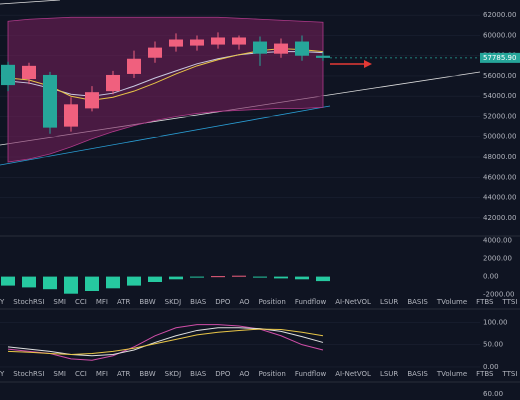 The image size is (520, 400). Describe the element at coordinates (499, 177) in the screenshot. I see `y-tick-label: 46000.00` at that location.